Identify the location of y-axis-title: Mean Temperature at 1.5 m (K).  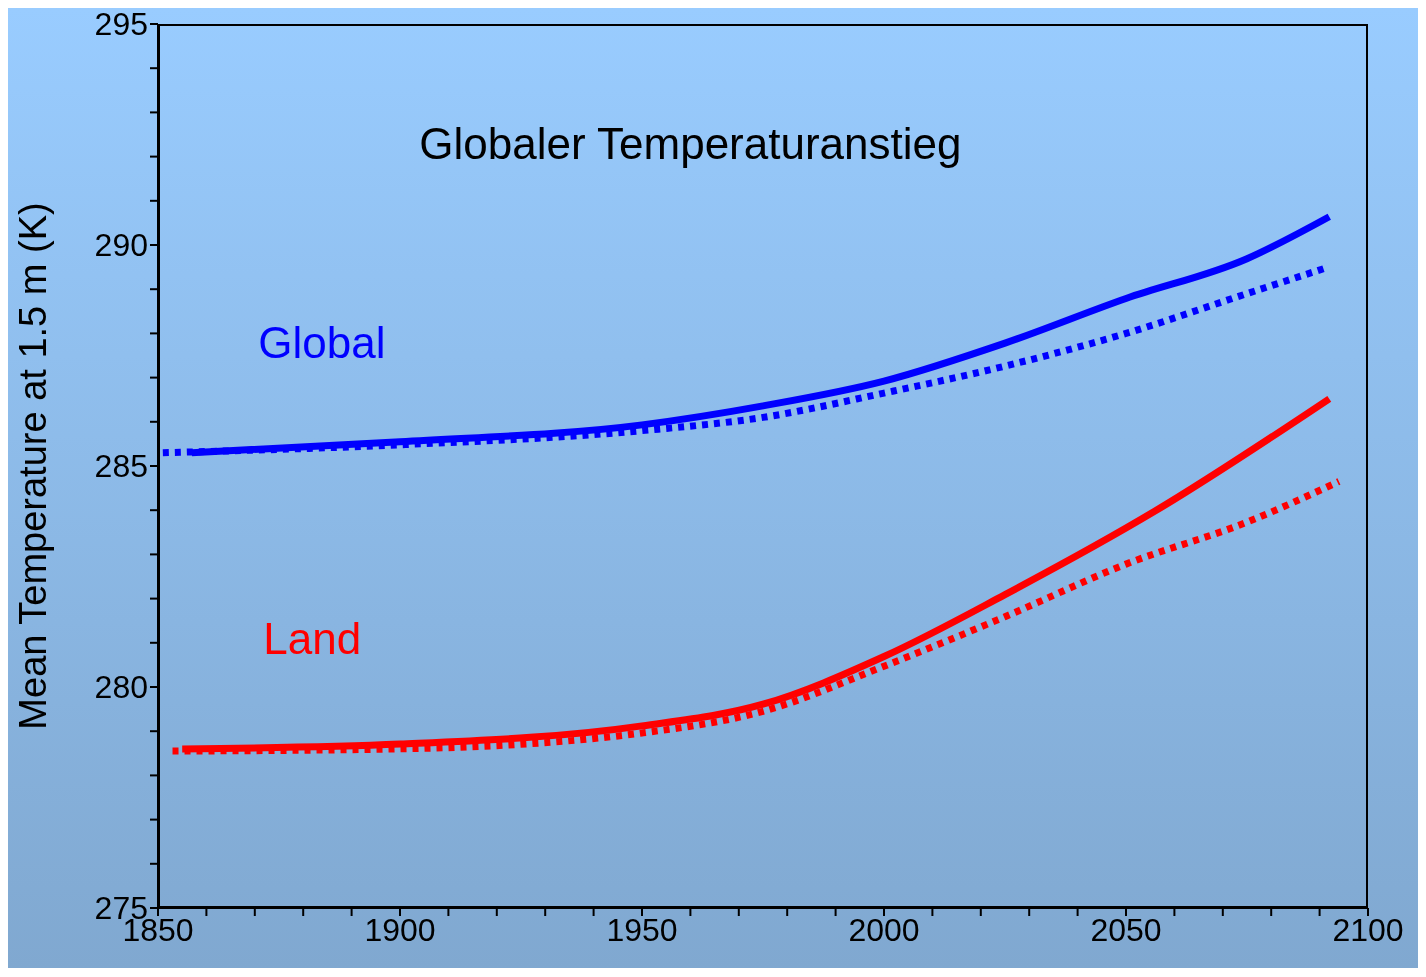
(33, 466).